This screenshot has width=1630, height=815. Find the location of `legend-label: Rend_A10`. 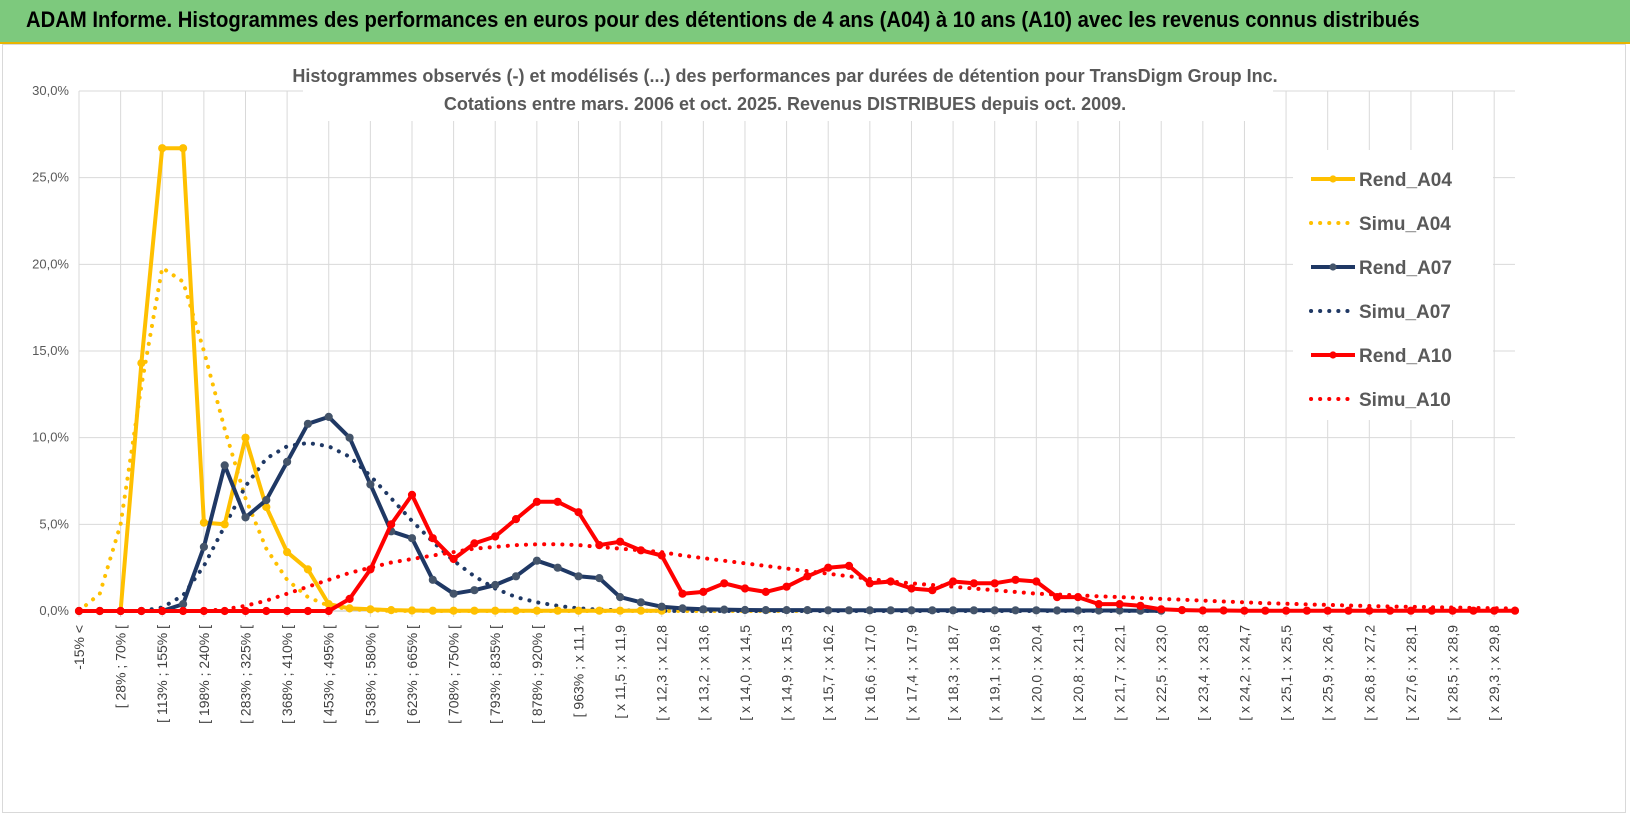

legend-label: Rend_A10 is located at coordinates (1405, 356).